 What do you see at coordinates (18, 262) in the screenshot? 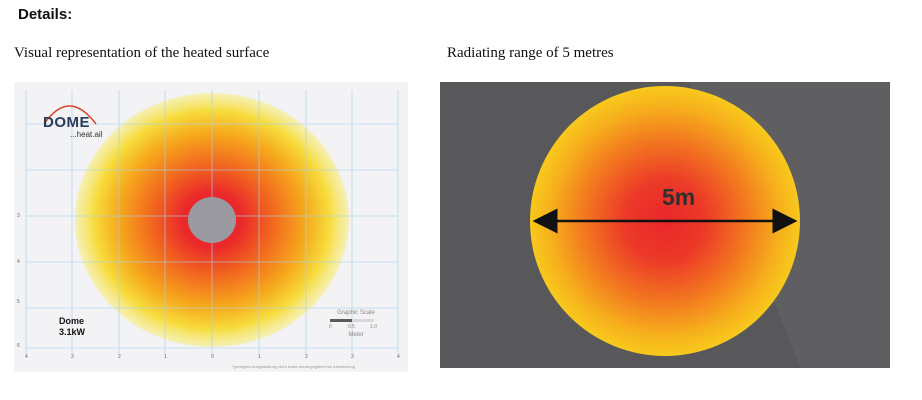
I see `y-tick-label: 4` at bounding box center [18, 262].